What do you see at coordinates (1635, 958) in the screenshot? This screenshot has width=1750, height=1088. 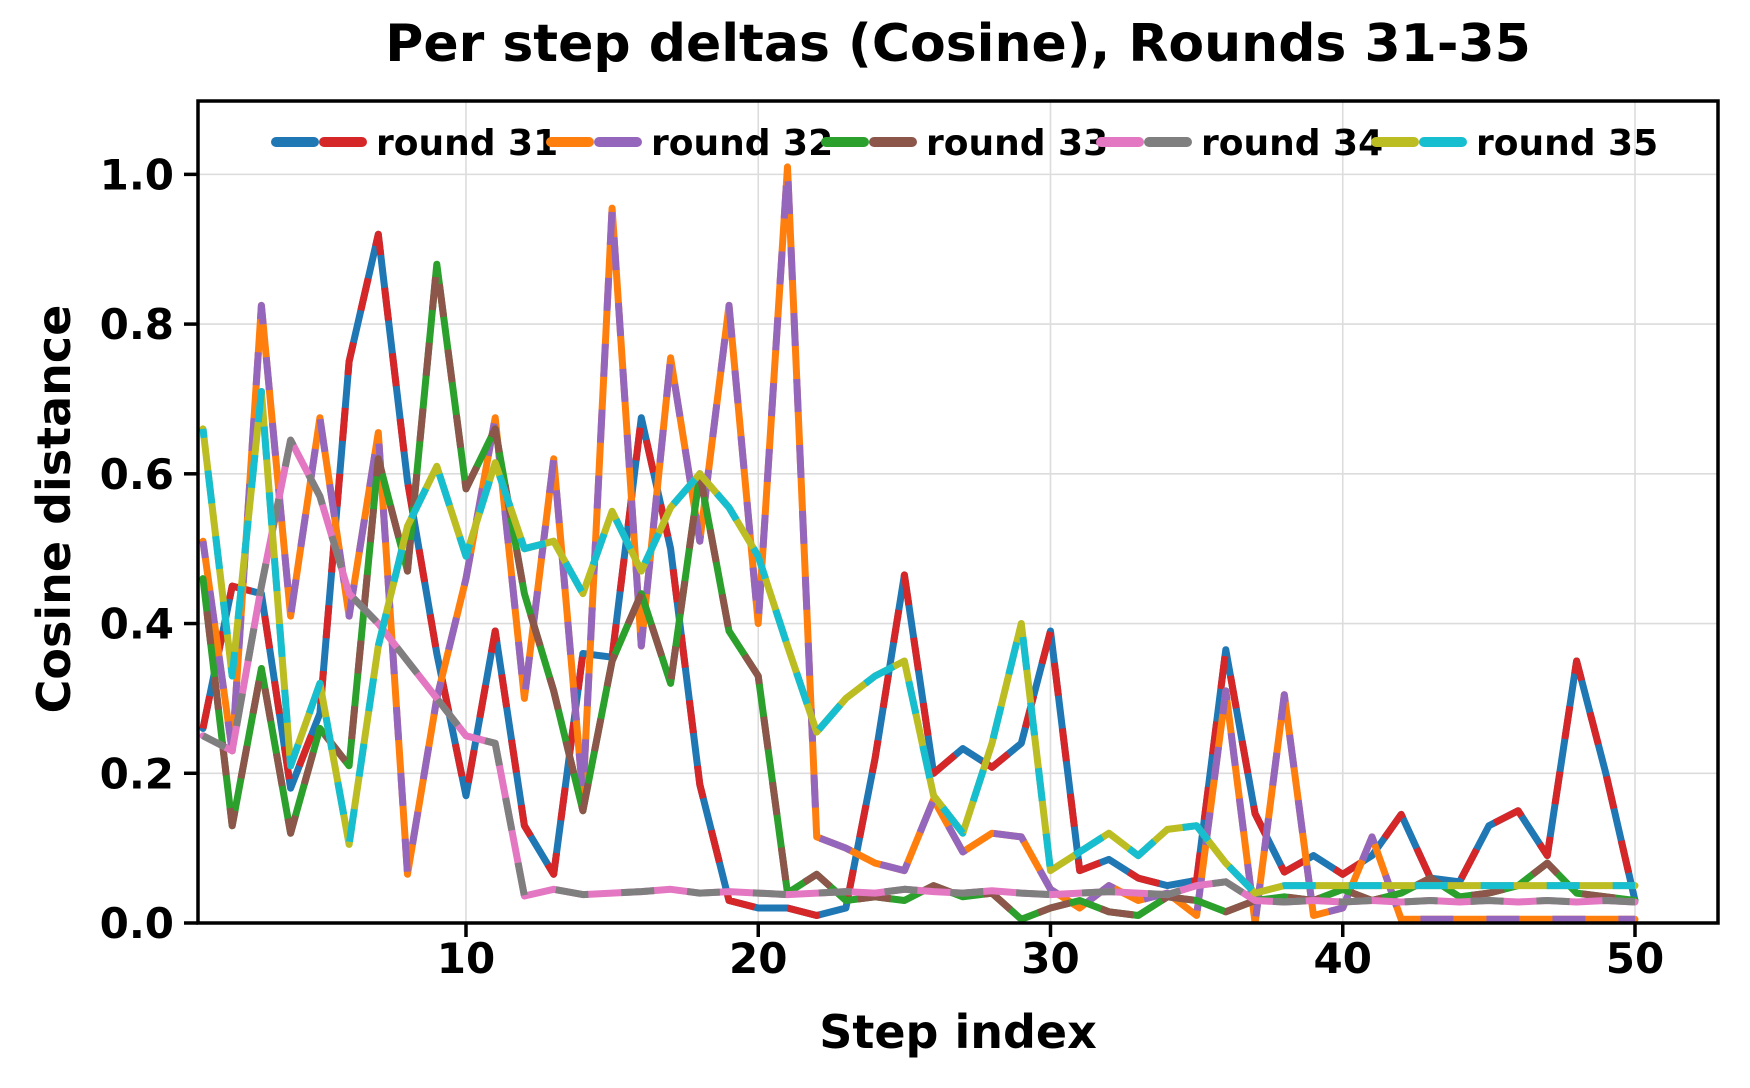 I see `x-tick-label: 50` at bounding box center [1635, 958].